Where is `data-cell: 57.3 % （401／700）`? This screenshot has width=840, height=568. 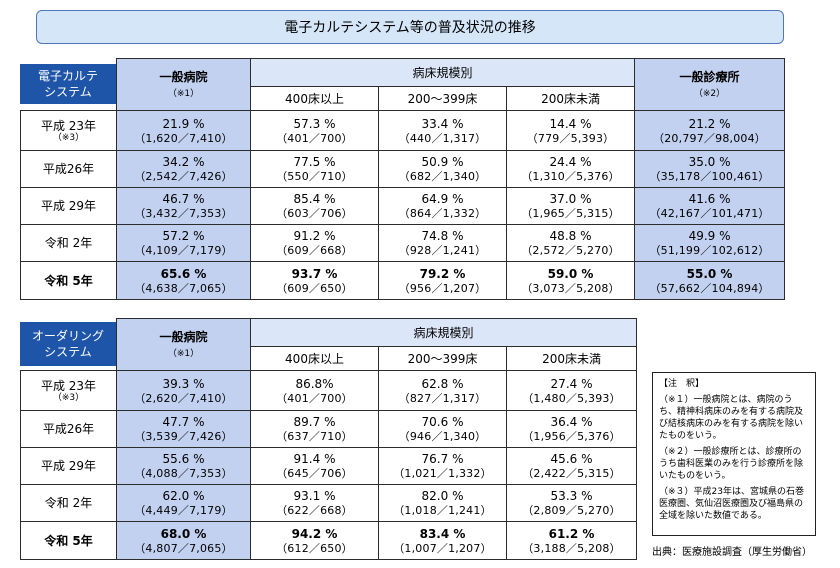
data-cell: 57.3 % （401／700） is located at coordinates (314, 130).